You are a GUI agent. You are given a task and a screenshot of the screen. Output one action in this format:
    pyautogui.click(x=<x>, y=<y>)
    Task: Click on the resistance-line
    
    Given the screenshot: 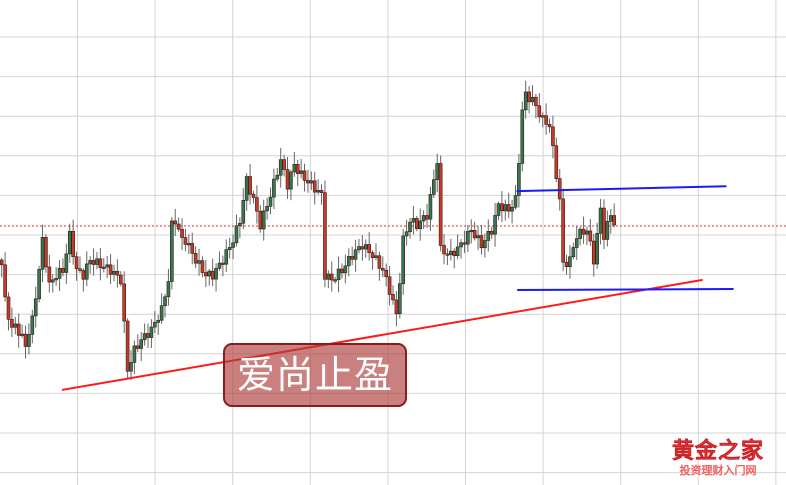 What is the action you would take?
    pyautogui.click(x=621, y=189)
    